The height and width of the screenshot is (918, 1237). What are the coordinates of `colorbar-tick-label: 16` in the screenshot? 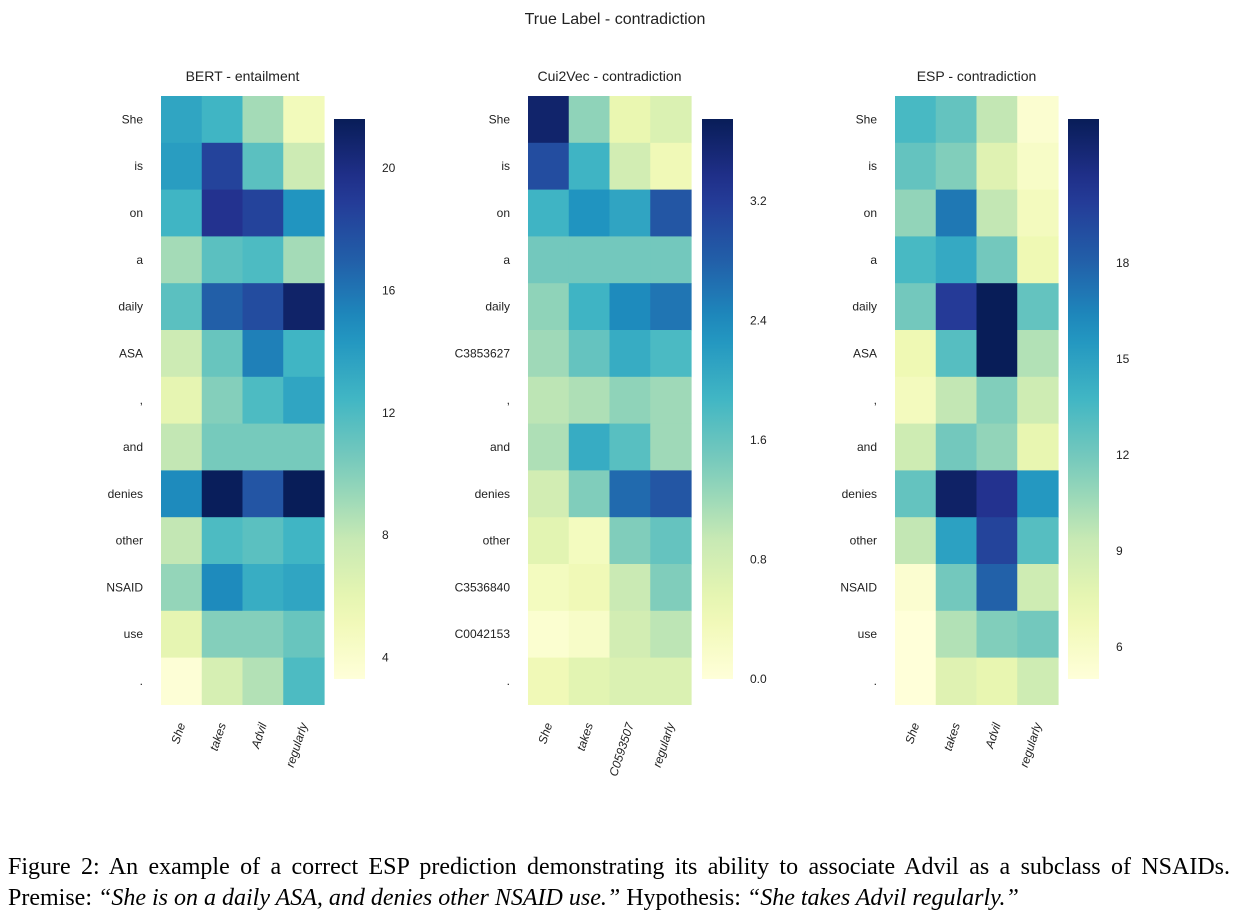 It's located at (389, 290).